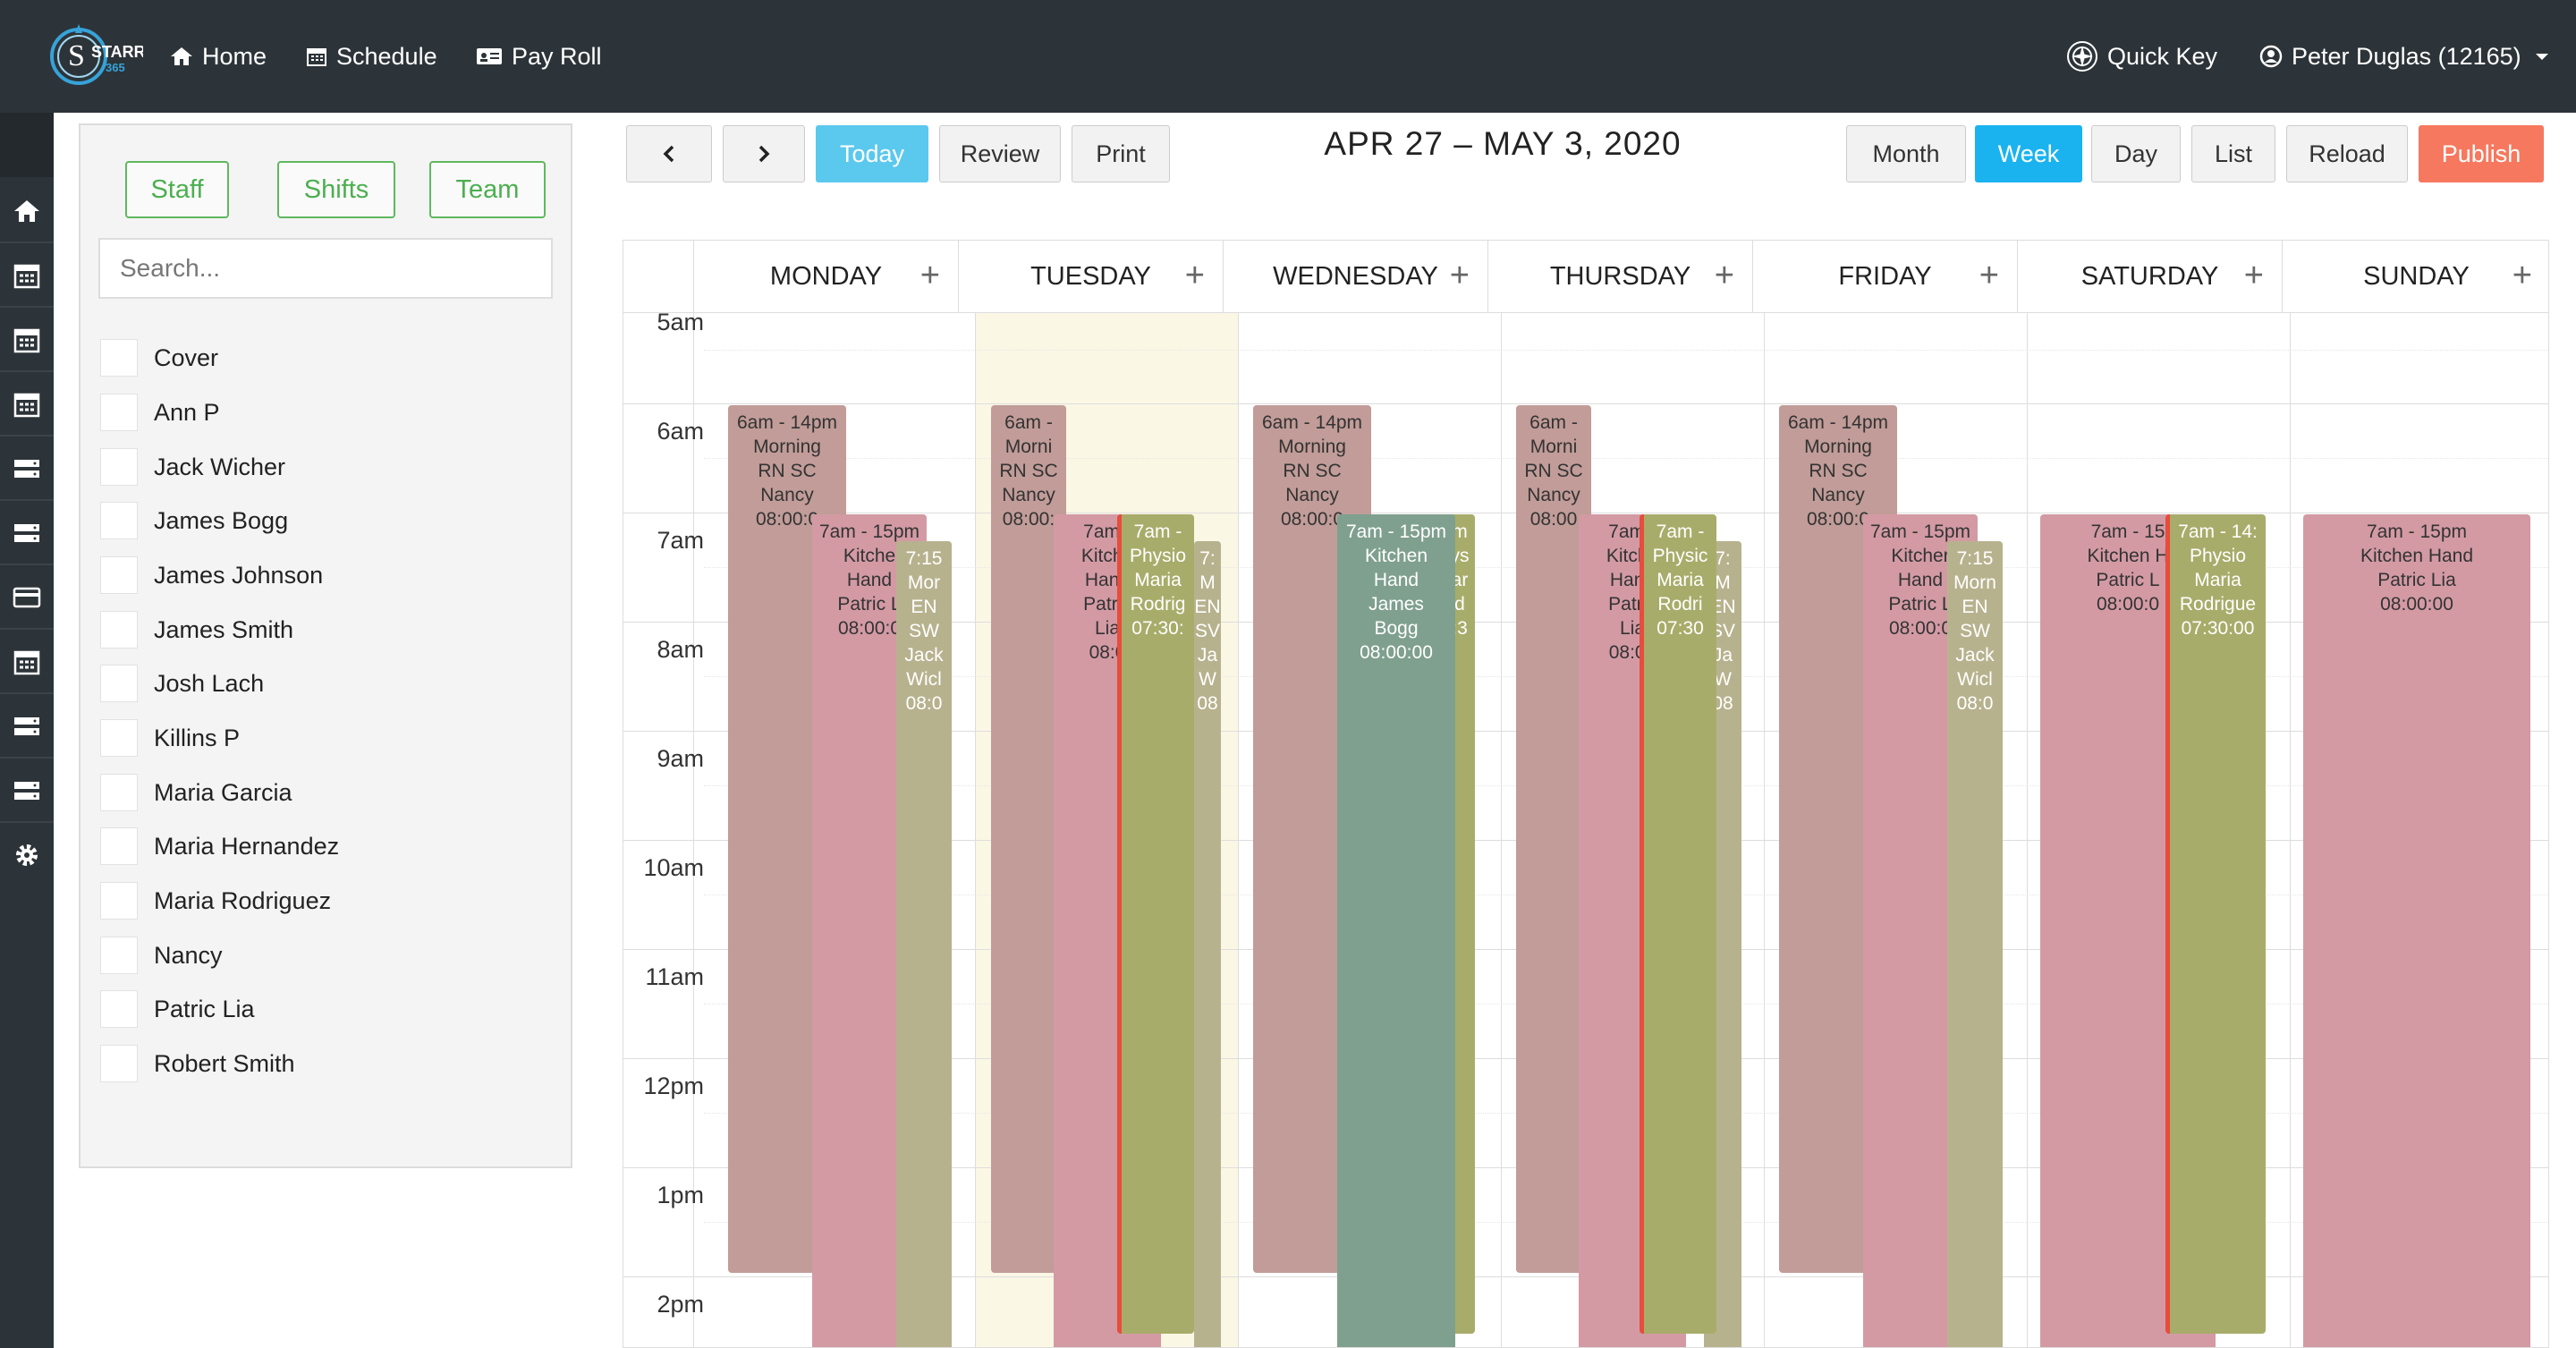 Image resolution: width=2576 pixels, height=1348 pixels. I want to click on staff-name: Jack Wicher, so click(220, 466).